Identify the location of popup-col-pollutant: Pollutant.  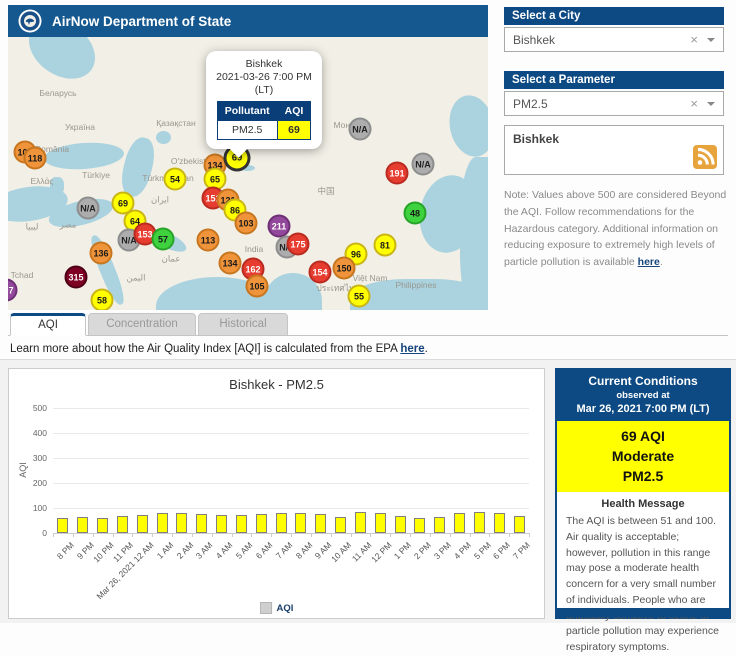
(247, 111).